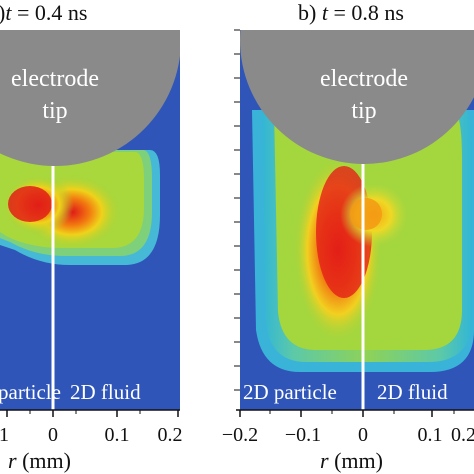 The height and width of the screenshot is (474, 474). Describe the element at coordinates (430, 435) in the screenshot. I see `panel-b-tick-label: 0.1` at that location.